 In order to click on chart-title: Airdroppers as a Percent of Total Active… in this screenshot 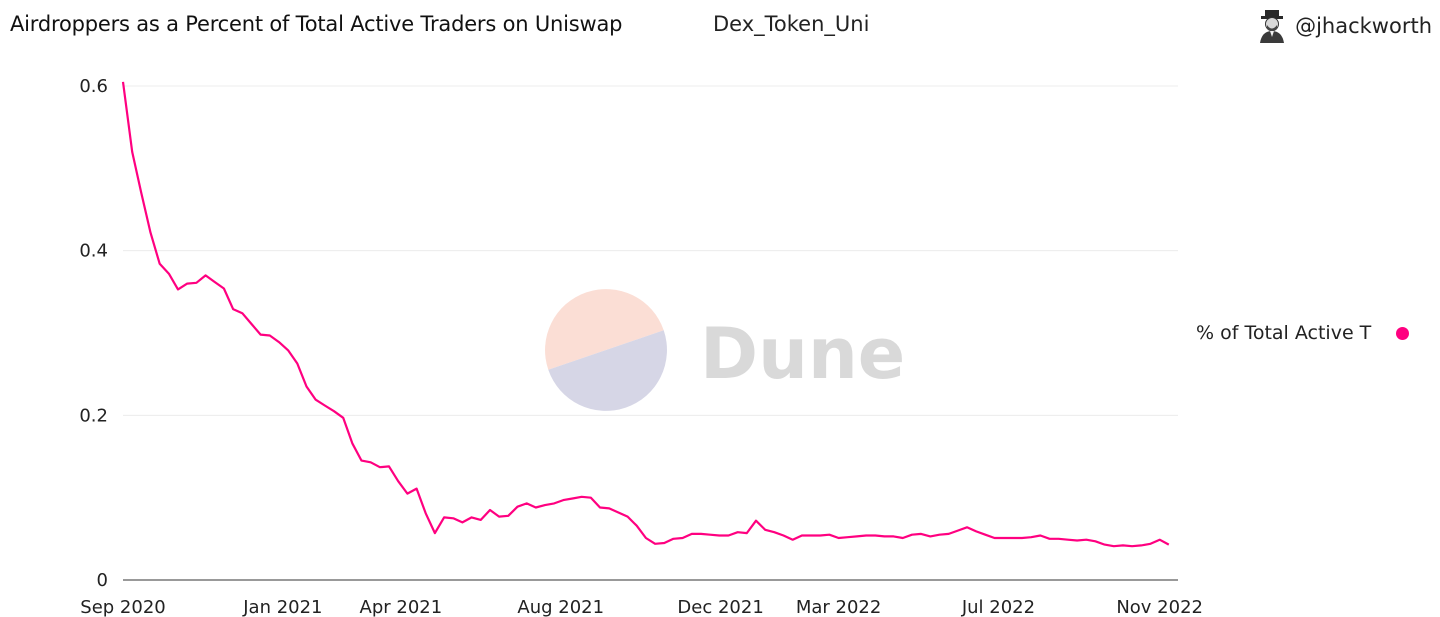, I will do `click(316, 24)`.